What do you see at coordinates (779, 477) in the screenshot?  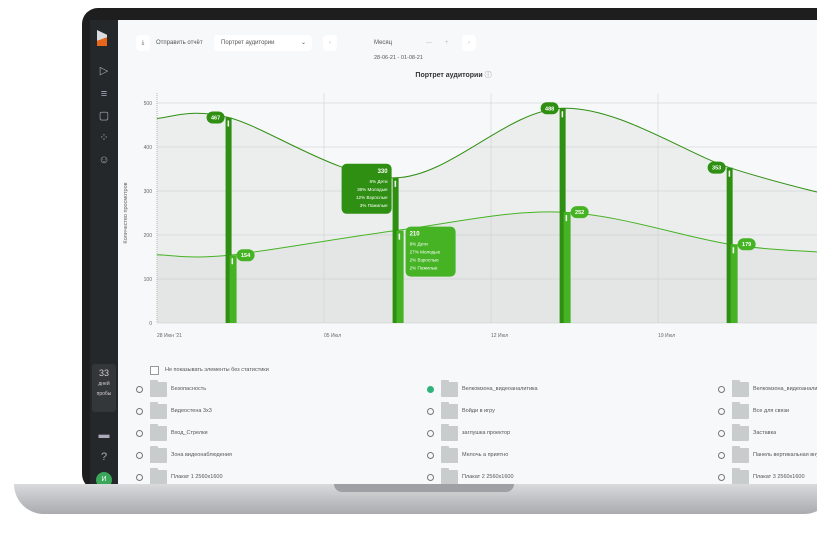 I see `item-label: Плакат 3 2560х1600` at bounding box center [779, 477].